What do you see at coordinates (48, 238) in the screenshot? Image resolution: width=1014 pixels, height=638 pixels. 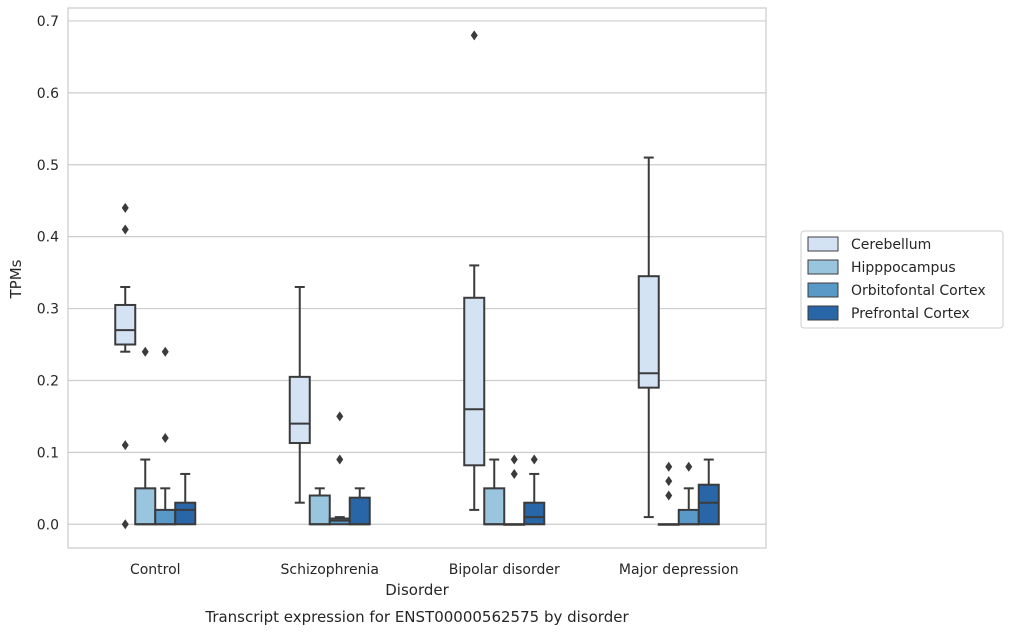 I see `y-tick-label: 0.4` at bounding box center [48, 238].